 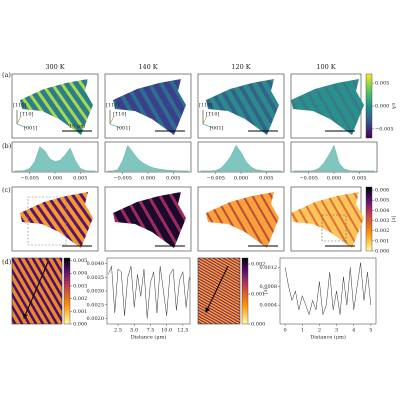 I want to click on strain-map, so click(x=327, y=107).